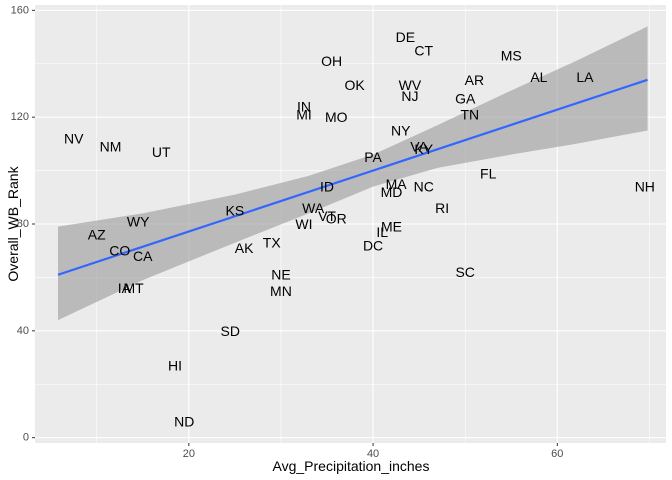  Describe the element at coordinates (423, 50) in the screenshot. I see `point-label-ct: CT` at that location.